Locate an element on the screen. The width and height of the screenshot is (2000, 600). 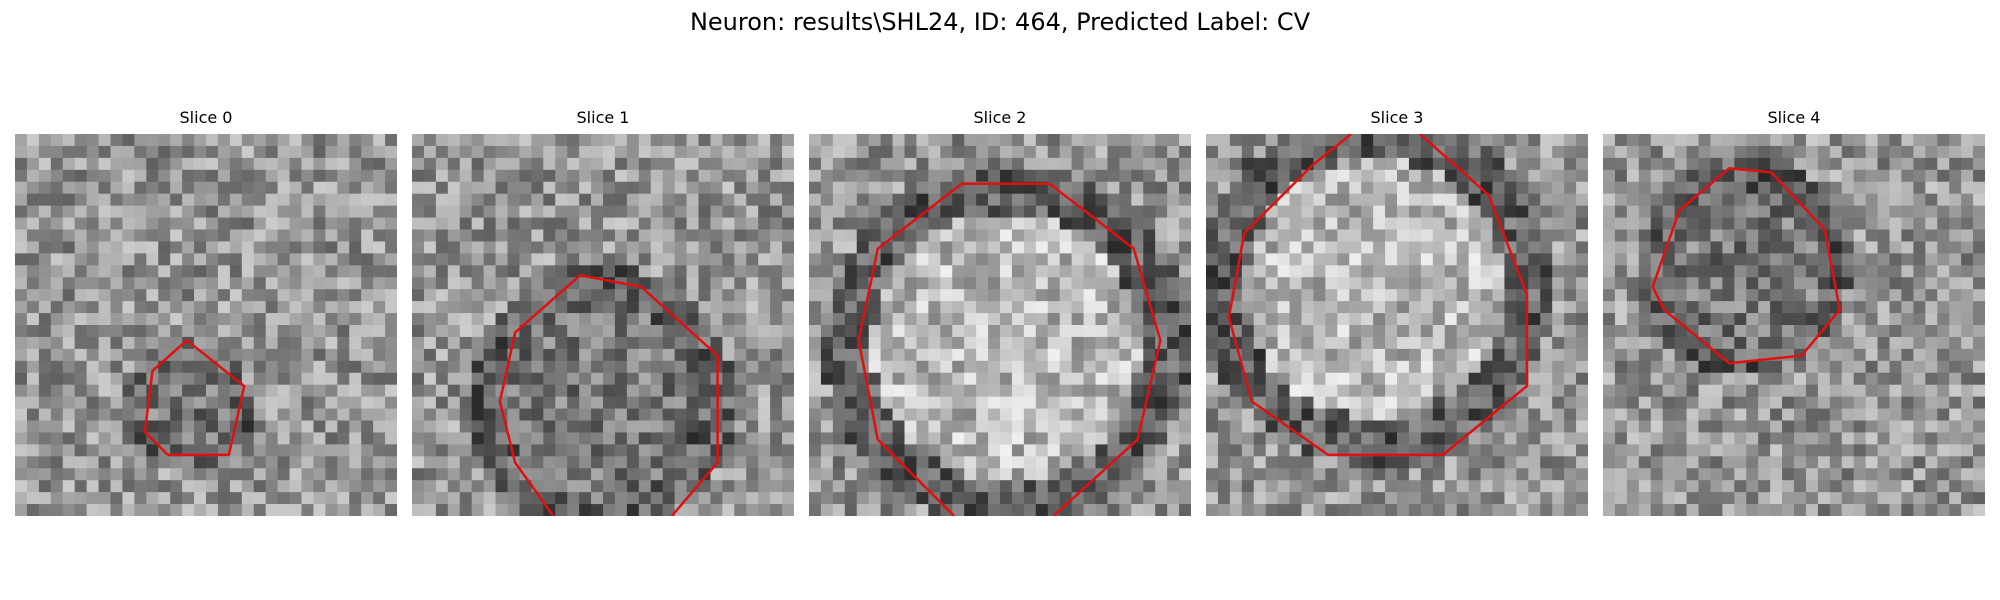
slice-panel-1: Slice 1 is located at coordinates (603, 312).